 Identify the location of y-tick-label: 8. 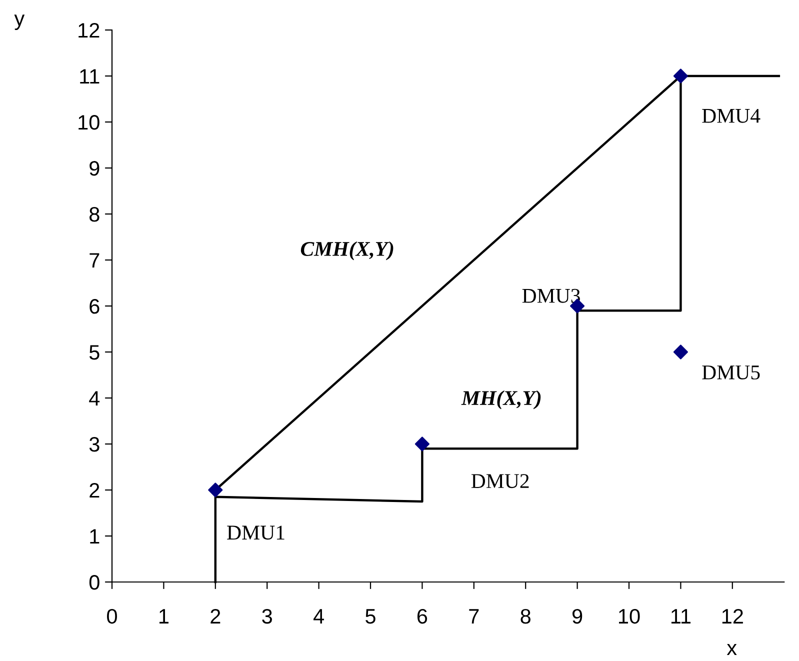
(95, 214).